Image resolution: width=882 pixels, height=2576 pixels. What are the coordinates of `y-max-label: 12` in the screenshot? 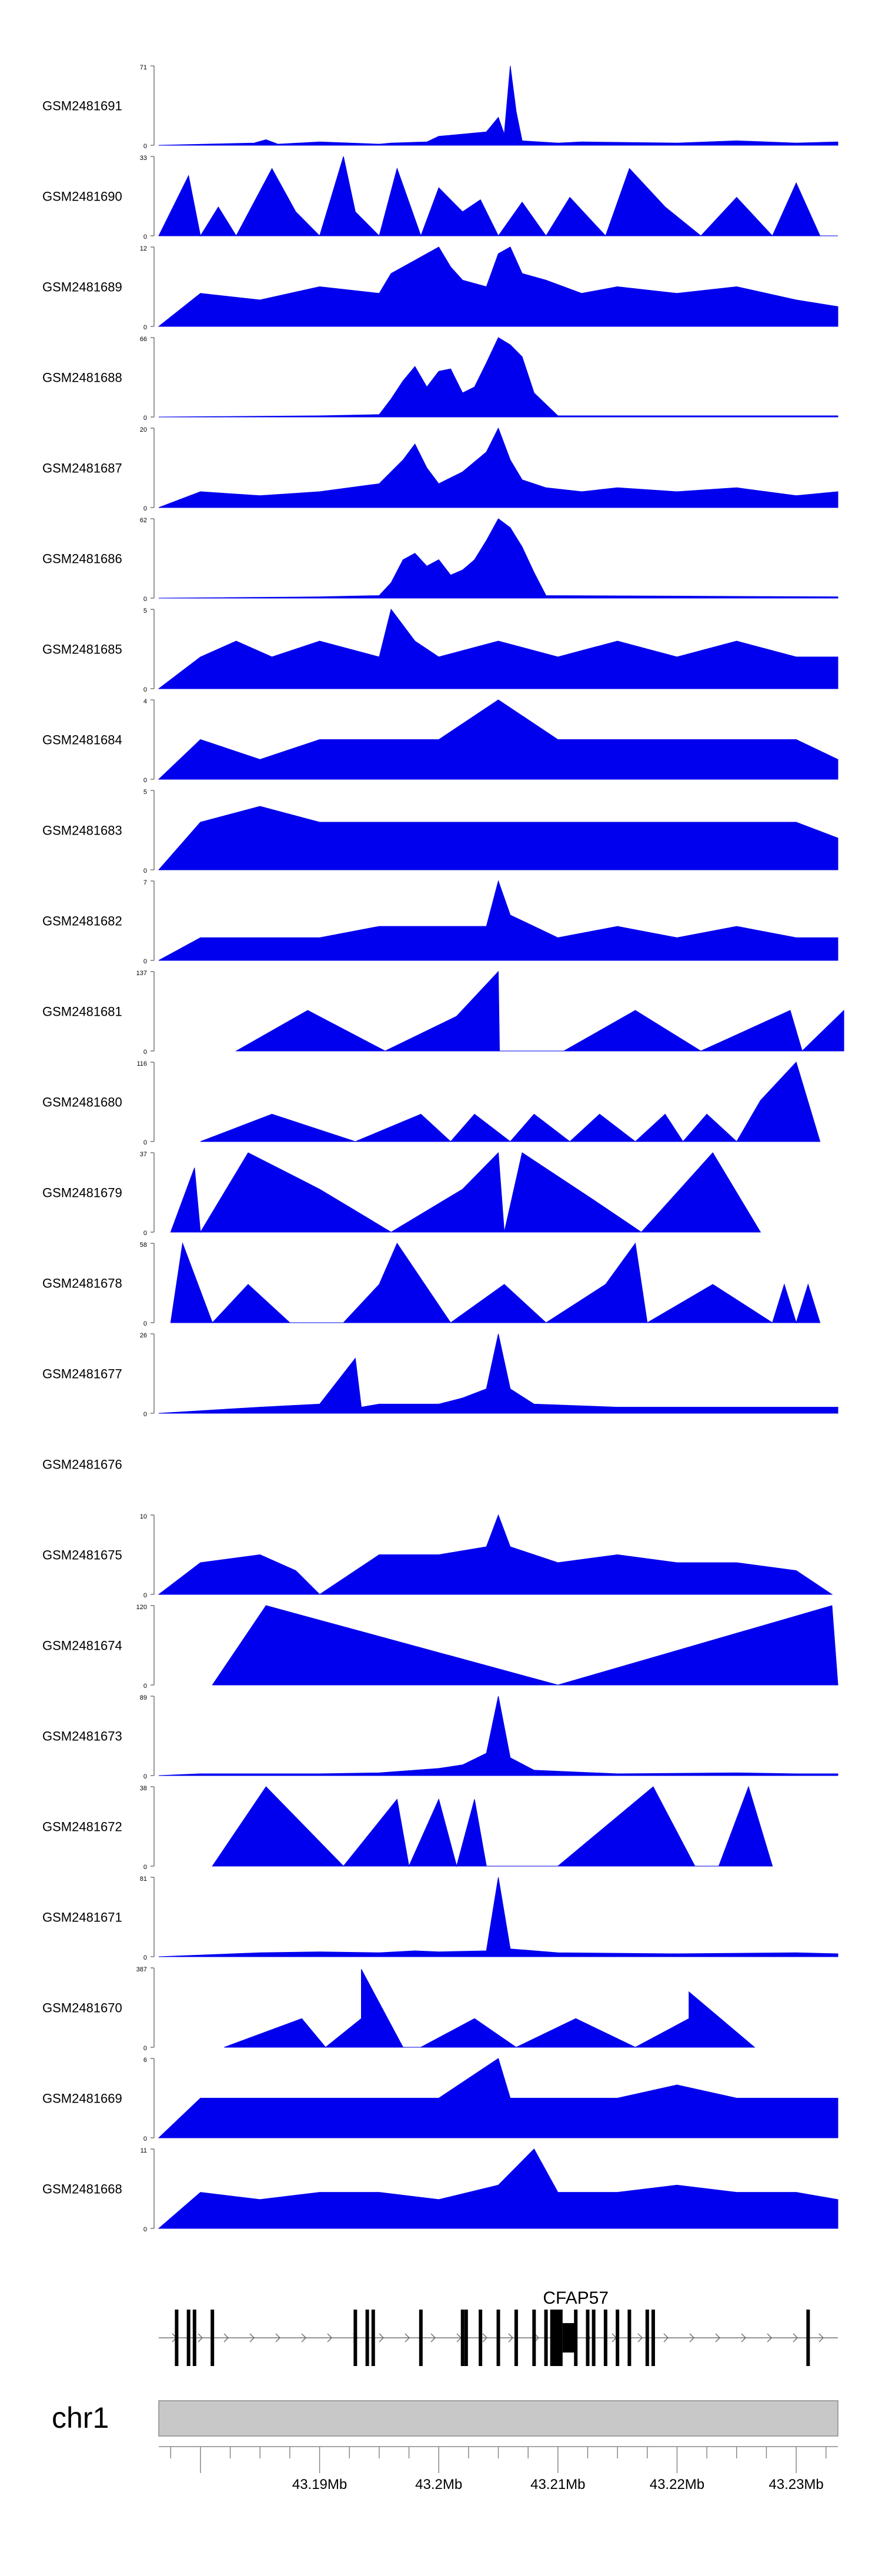 It's located at (143, 248).